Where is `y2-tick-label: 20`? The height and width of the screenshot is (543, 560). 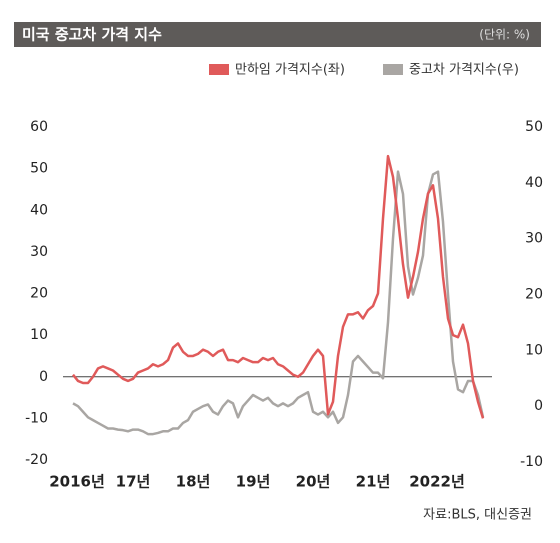 y2-tick-label: 20 is located at coordinates (534, 295).